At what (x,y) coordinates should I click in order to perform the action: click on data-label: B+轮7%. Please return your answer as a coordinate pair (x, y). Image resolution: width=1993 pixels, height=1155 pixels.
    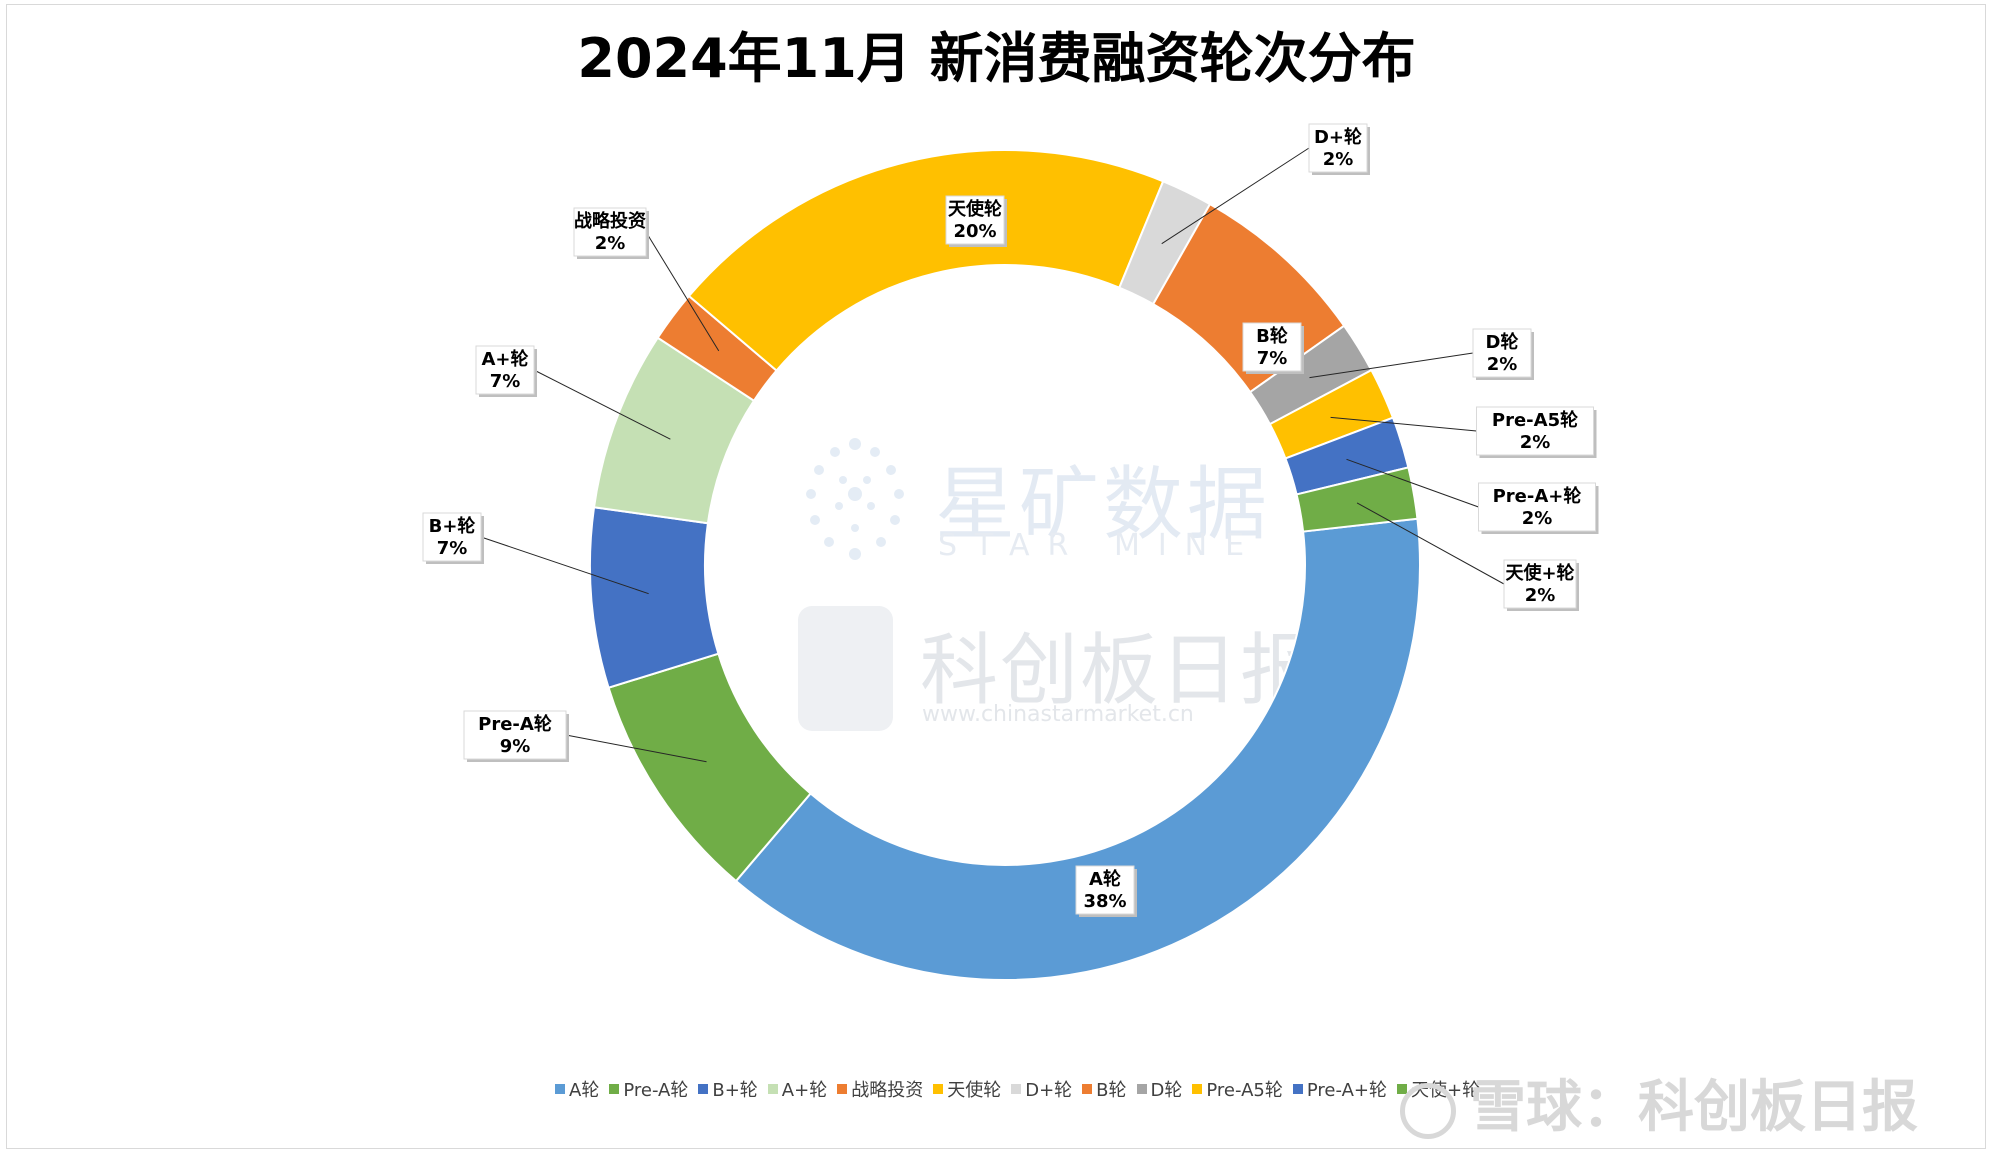
    Looking at the image, I should click on (453, 538).